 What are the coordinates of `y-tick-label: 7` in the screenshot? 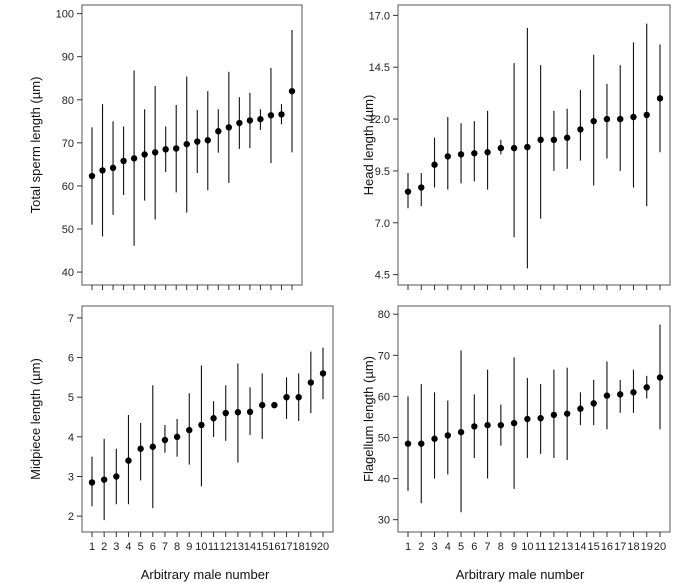 It's located at (71, 319).